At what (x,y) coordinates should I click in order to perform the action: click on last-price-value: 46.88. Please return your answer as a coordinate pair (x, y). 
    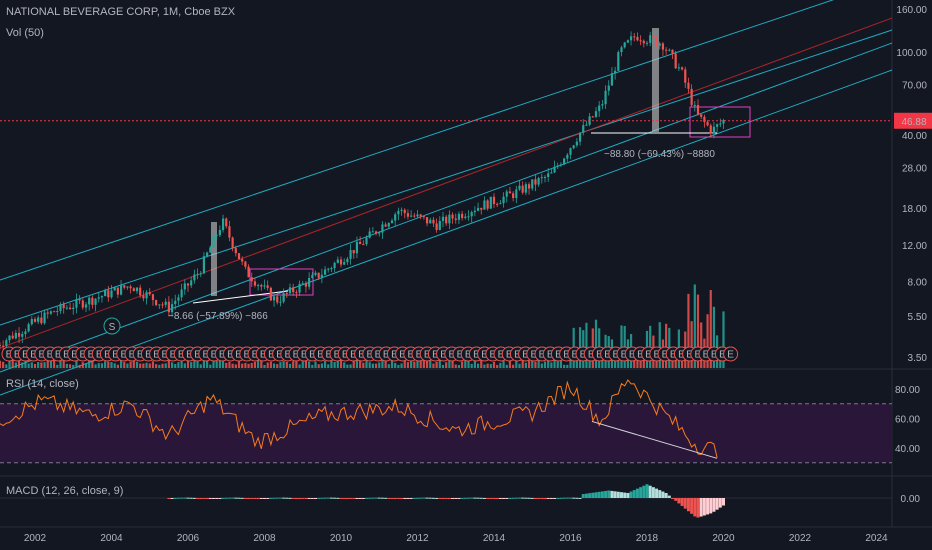
    Looking at the image, I should click on (913, 122).